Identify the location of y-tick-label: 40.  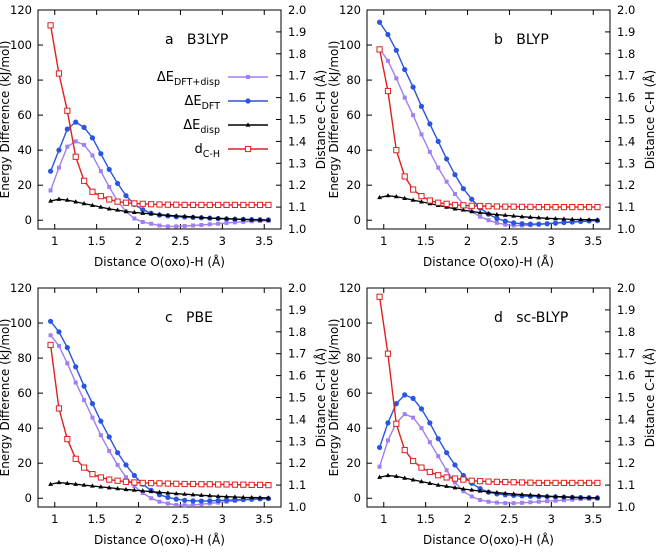
(24, 428).